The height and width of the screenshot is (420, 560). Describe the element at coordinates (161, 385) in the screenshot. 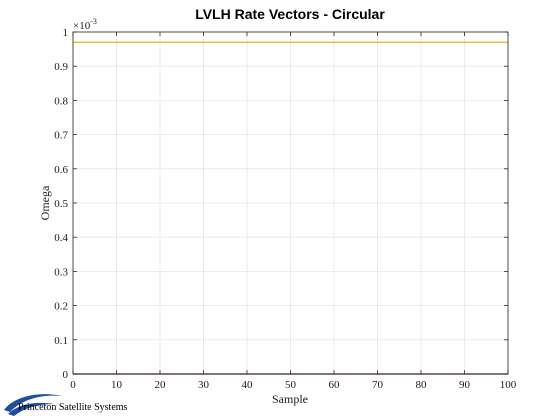

I see `x-tick-label: 20` at that location.